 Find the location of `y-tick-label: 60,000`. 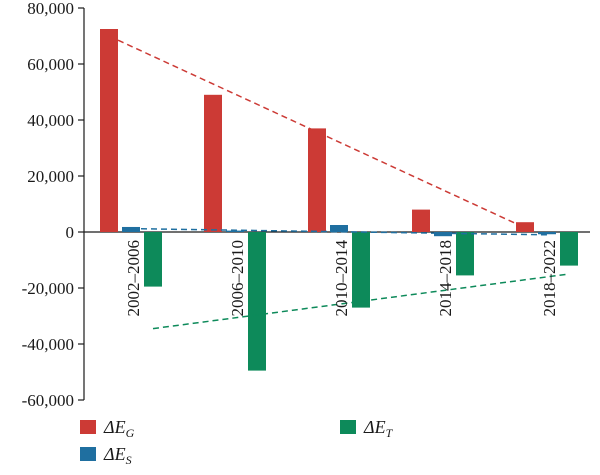

y-tick-label: 60,000 is located at coordinates (50, 64).